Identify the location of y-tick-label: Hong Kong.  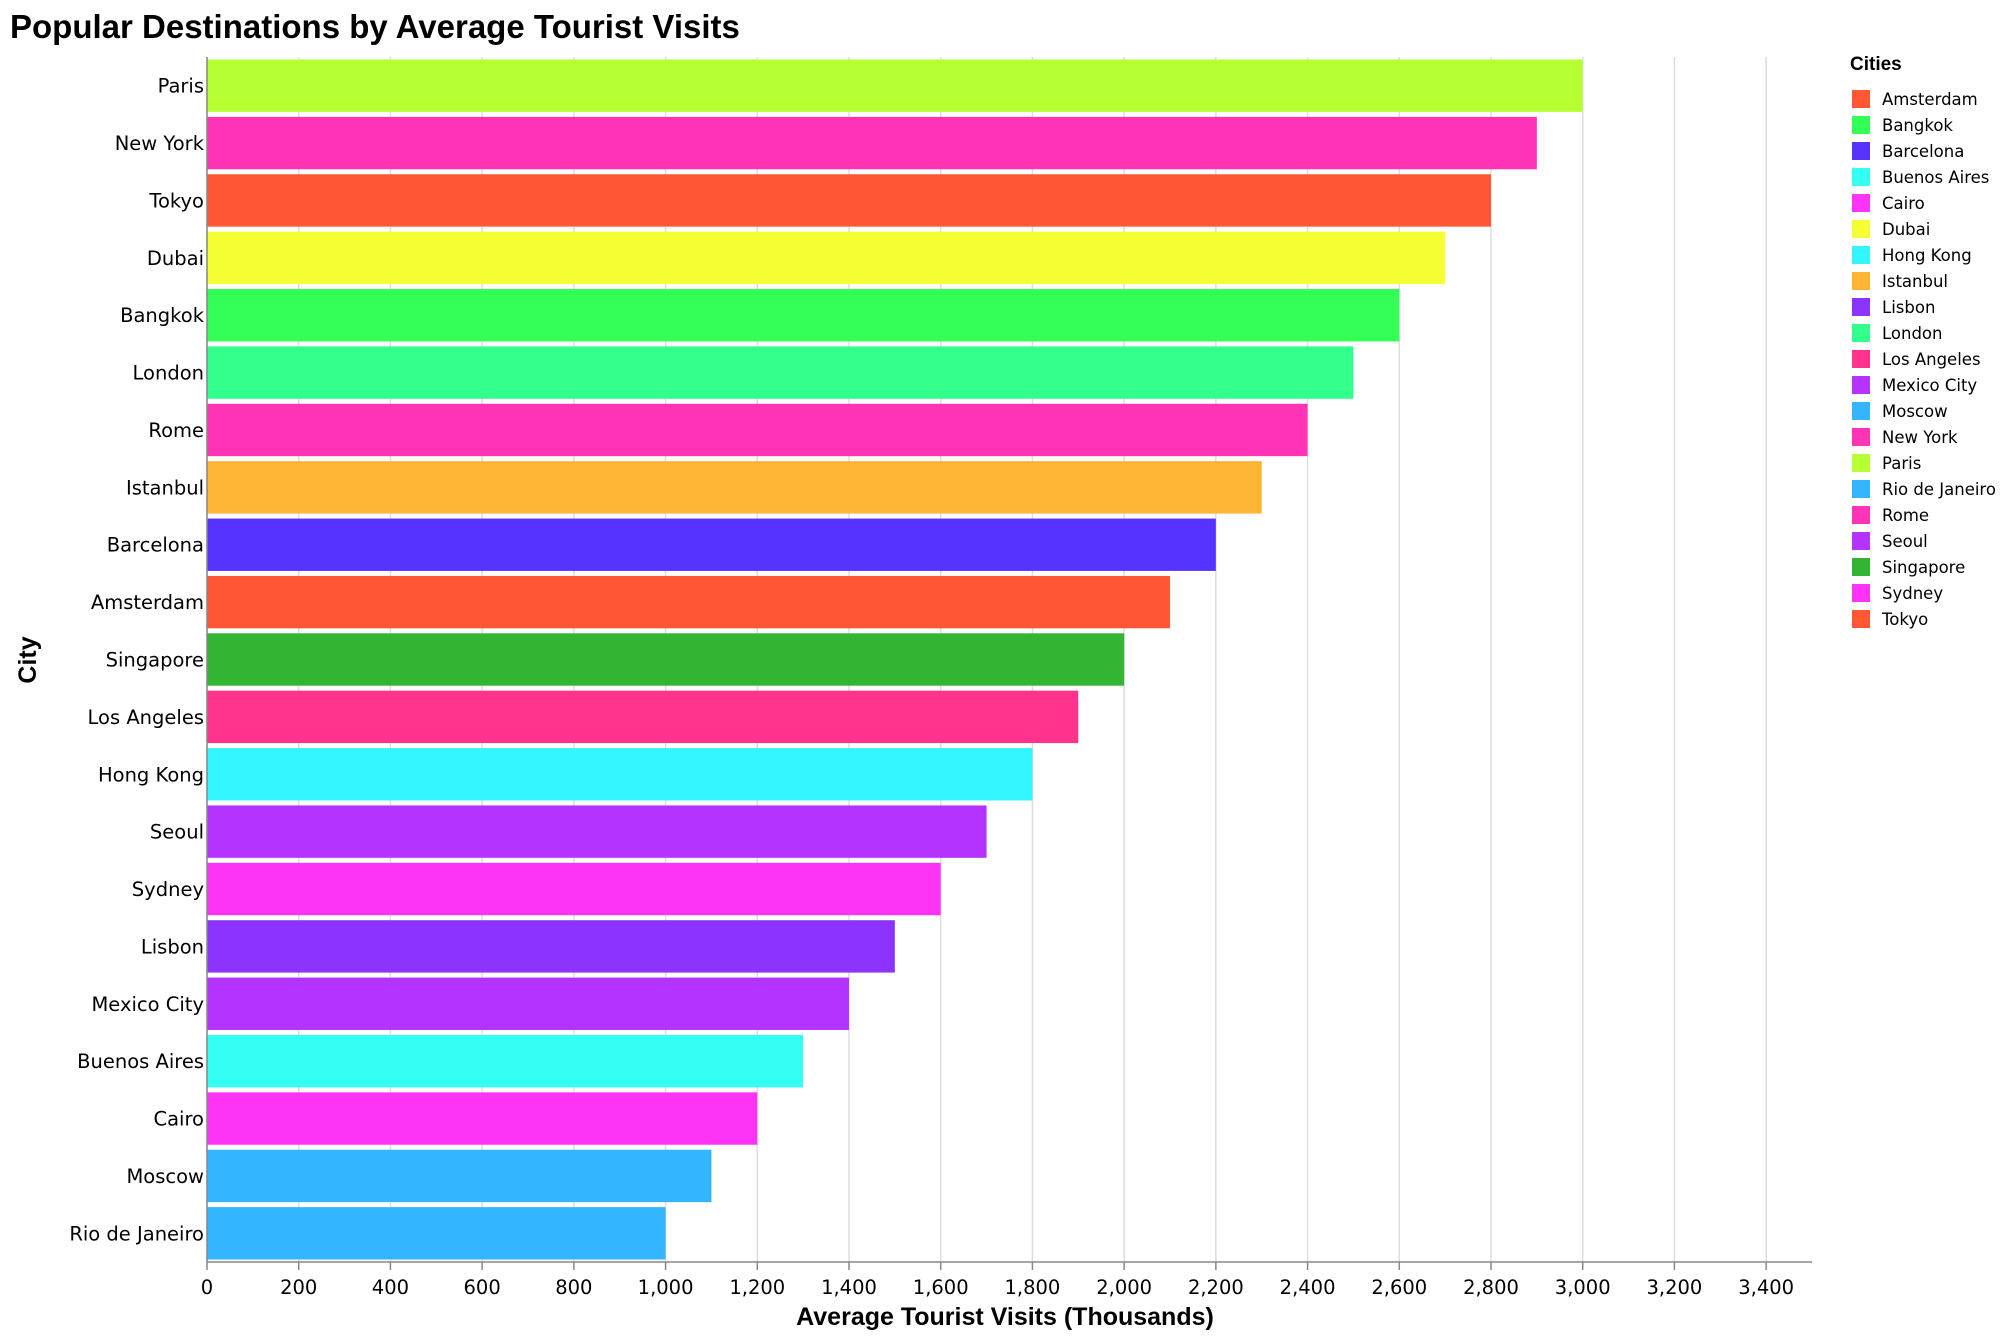
(151, 774).